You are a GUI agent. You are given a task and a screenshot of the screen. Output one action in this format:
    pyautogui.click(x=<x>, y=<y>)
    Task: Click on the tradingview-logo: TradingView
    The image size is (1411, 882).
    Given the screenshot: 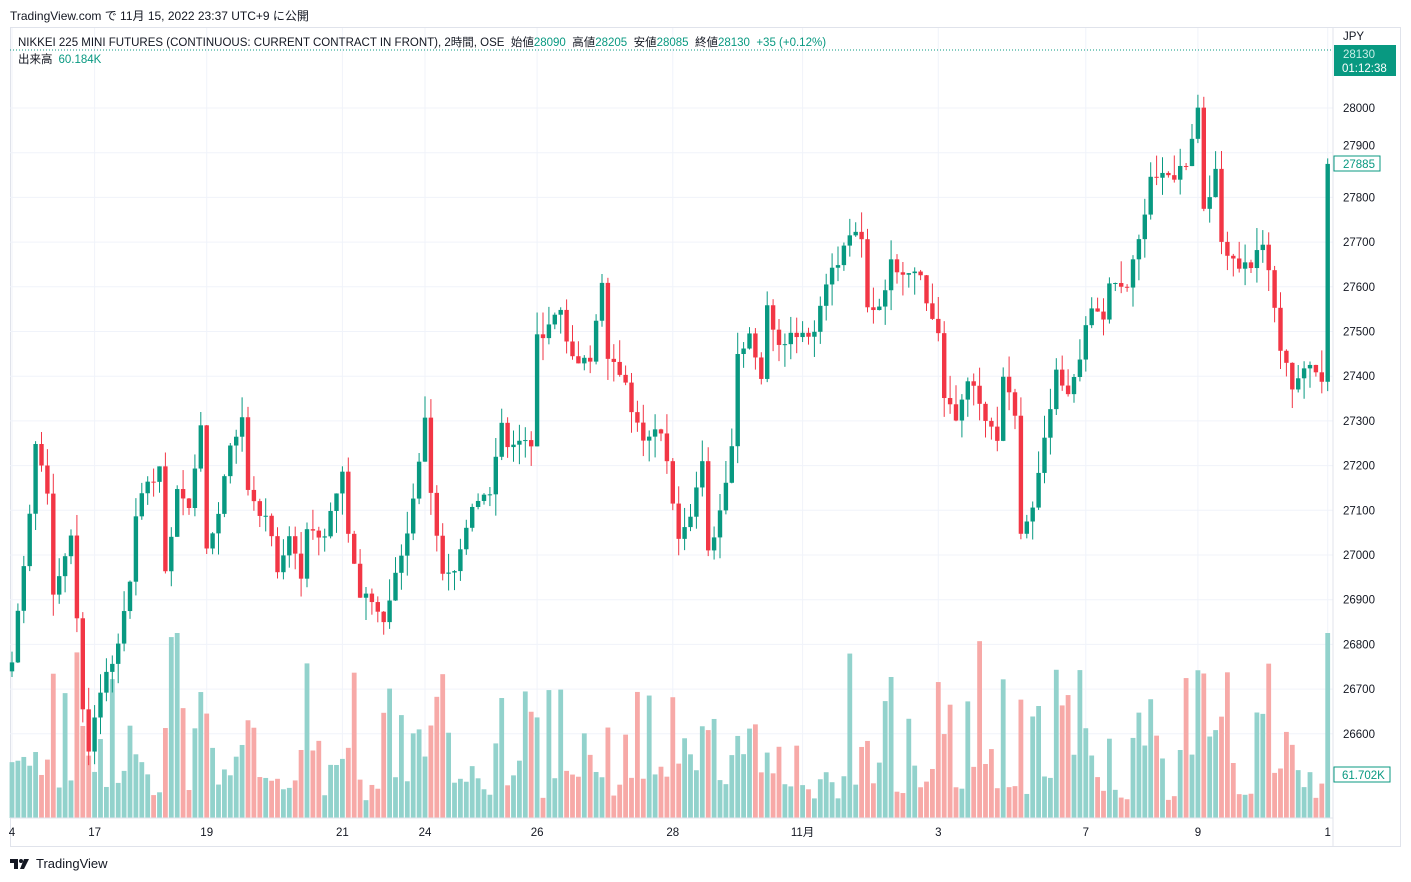 What is the action you would take?
    pyautogui.click(x=59, y=863)
    